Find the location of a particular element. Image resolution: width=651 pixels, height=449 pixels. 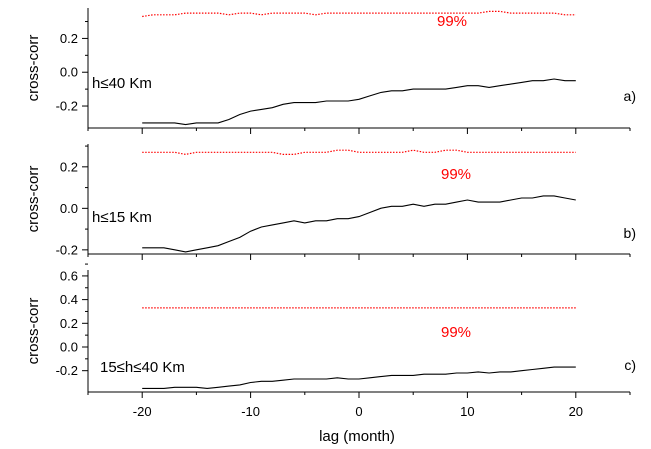

x-axis-label: lag (month) is located at coordinates (357, 436).